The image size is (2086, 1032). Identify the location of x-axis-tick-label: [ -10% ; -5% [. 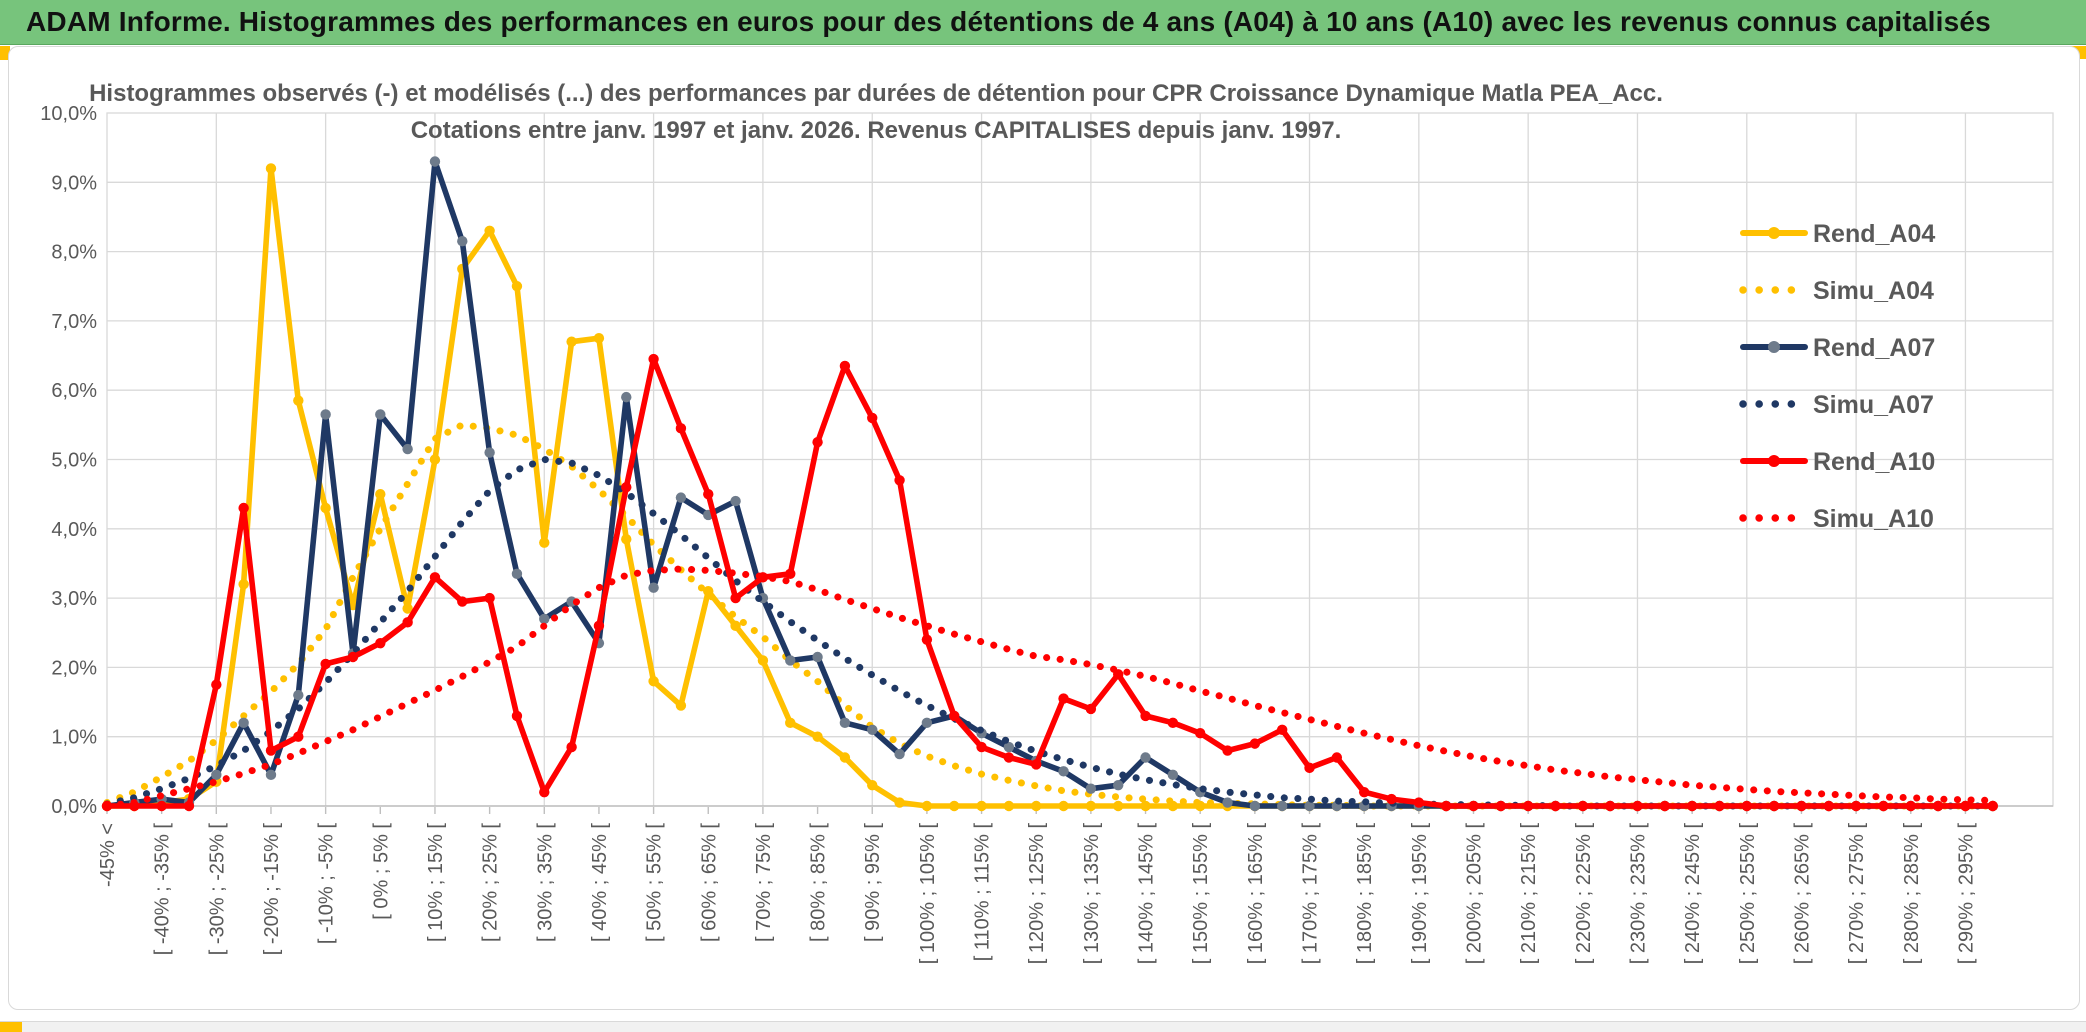
(327, 884).